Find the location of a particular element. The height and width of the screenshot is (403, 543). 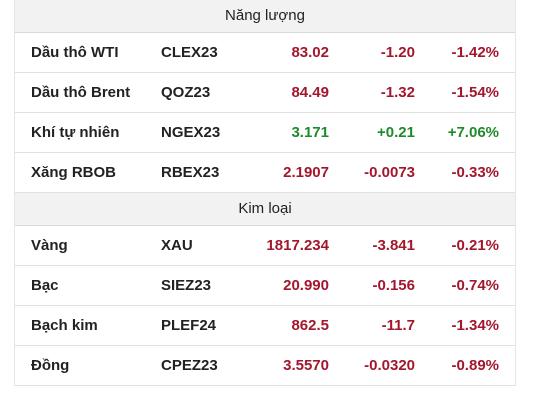

commodity-change: +0.21 is located at coordinates (396, 132).